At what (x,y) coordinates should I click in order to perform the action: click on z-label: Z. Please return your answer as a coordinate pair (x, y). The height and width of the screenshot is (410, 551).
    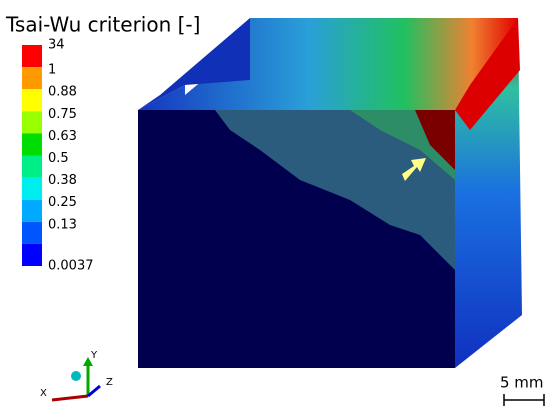
    Looking at the image, I should click on (109, 382).